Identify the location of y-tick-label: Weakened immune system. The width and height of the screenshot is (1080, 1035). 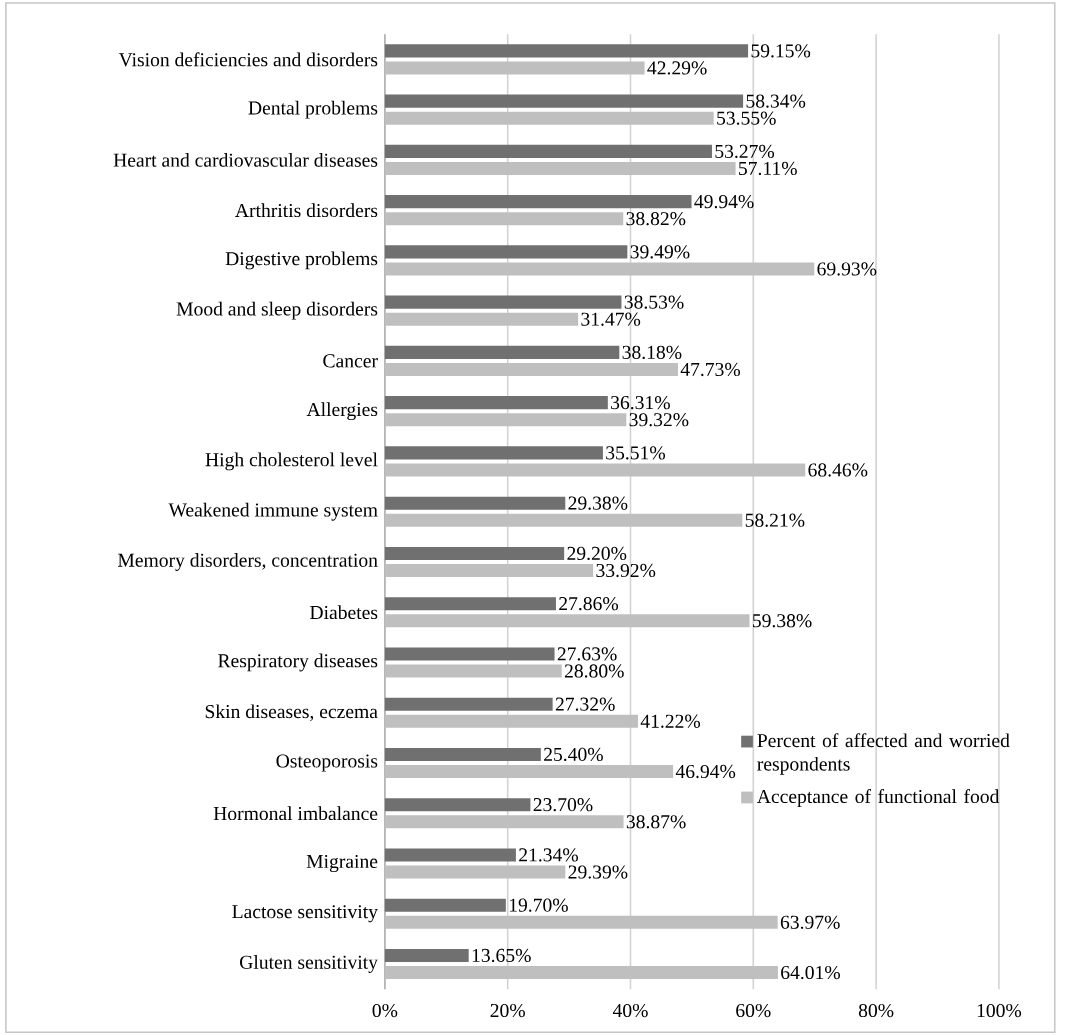
(273, 511).